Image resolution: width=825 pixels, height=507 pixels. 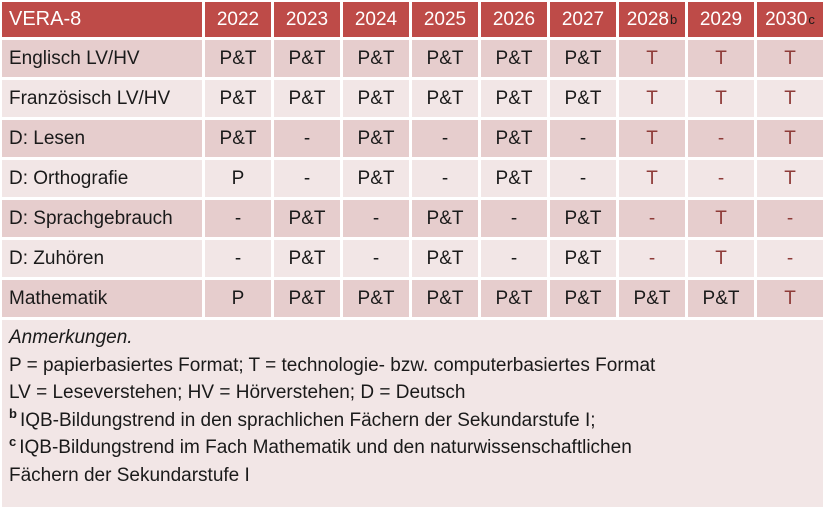 I want to click on column-header-label: 2024, so click(x=376, y=19).